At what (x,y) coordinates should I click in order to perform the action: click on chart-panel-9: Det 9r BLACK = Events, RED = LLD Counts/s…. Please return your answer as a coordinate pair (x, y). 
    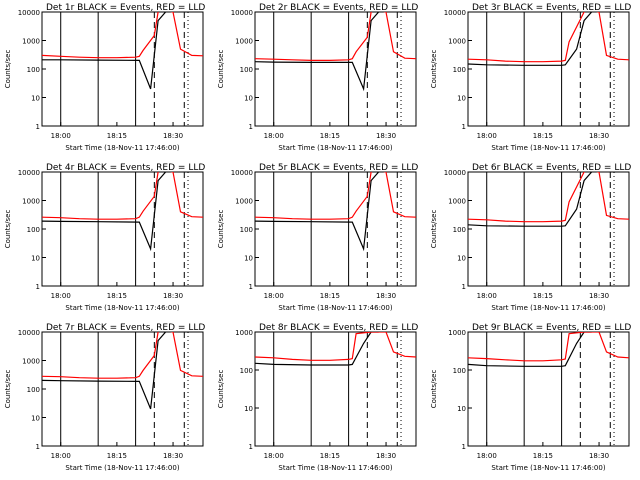
    Looking at the image, I should click on (530, 397).